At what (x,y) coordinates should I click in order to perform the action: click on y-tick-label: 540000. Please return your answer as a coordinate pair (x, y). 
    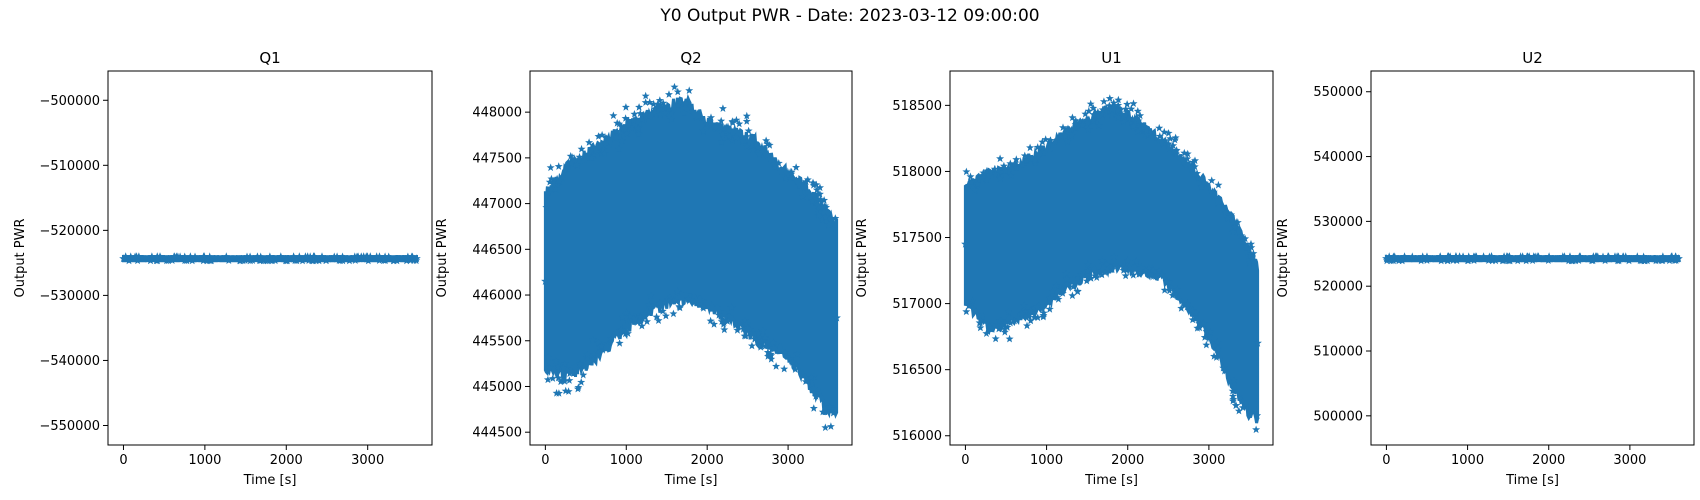
    Looking at the image, I should click on (1338, 157).